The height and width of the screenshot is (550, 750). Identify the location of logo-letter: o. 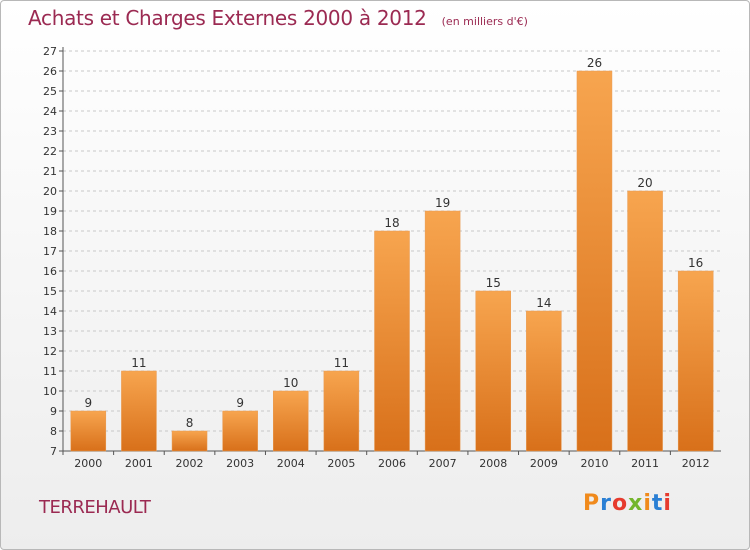
(620, 503).